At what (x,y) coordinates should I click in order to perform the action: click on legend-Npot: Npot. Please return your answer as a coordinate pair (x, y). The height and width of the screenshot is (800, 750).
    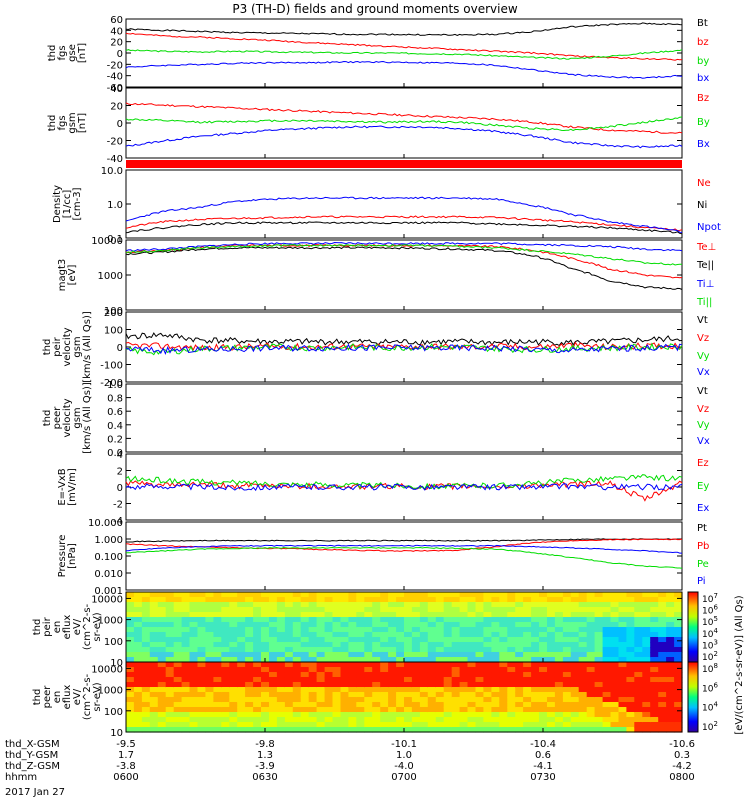
    Looking at the image, I should click on (709, 227).